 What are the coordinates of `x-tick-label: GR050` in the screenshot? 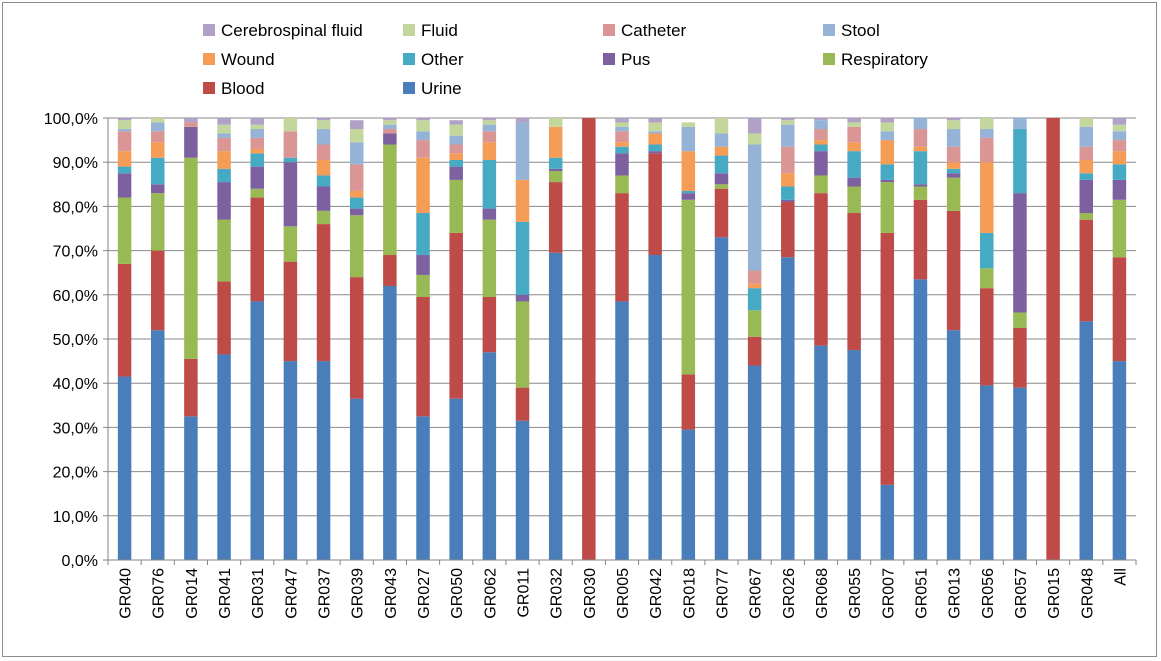 It's located at (457, 593).